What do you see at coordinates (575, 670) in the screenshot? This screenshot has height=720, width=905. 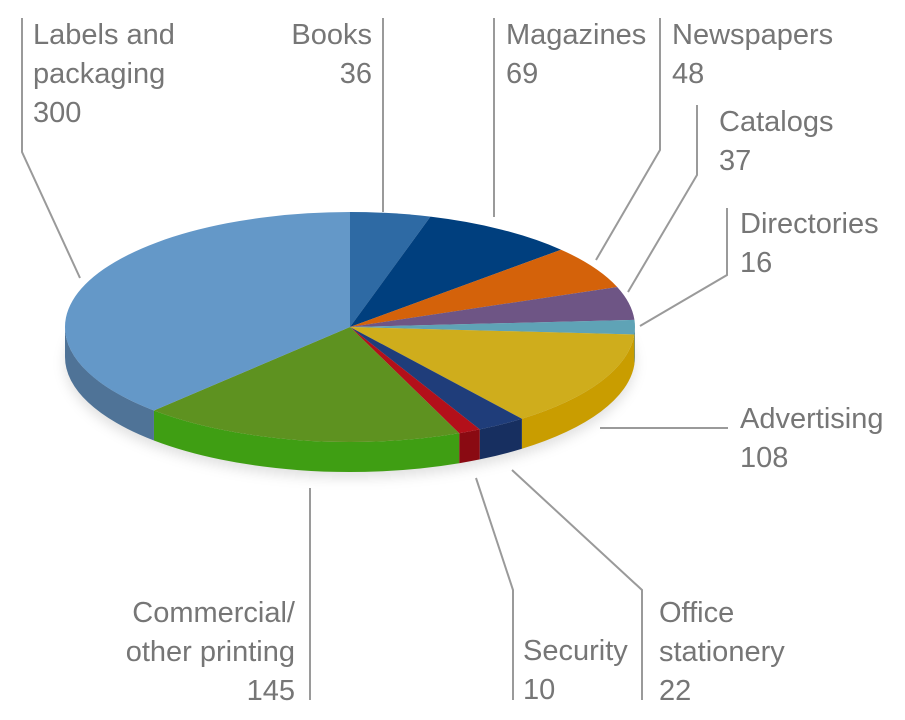 I see `data-label-security: Security 10` at bounding box center [575, 670].